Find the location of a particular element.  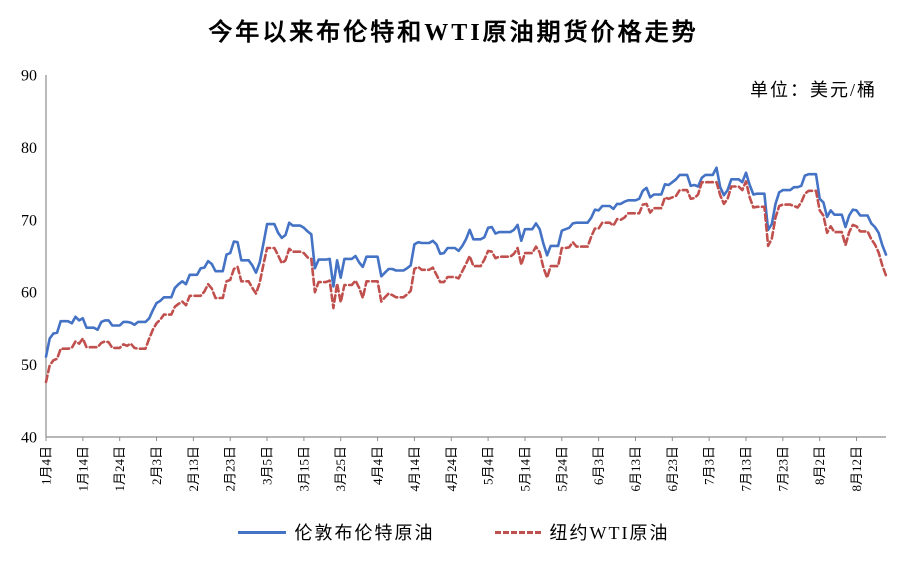

unit-label: 单位：美元/桶 is located at coordinates (813, 90).